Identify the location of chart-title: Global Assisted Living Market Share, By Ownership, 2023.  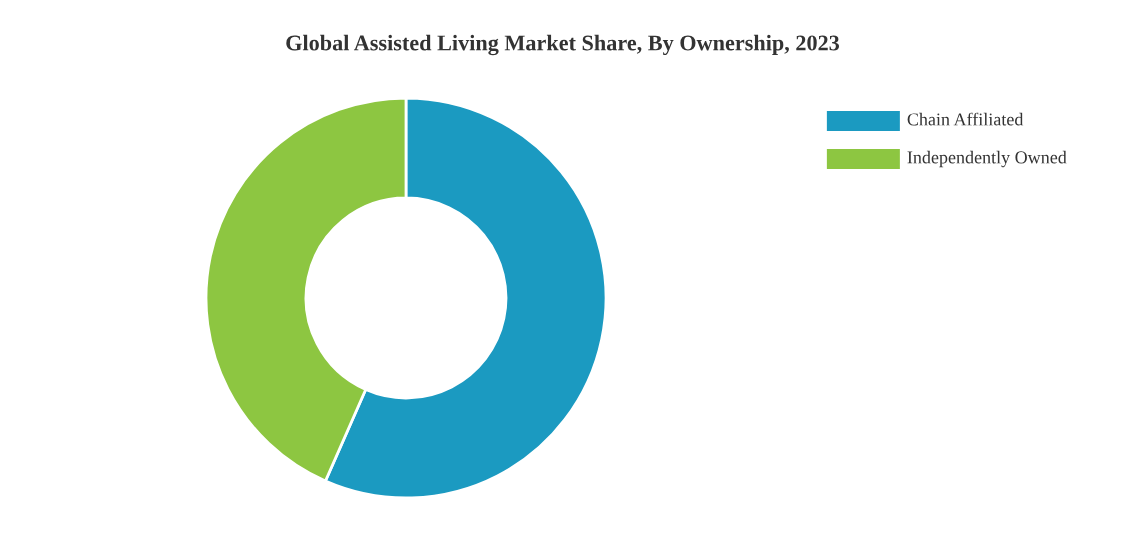
(563, 45).